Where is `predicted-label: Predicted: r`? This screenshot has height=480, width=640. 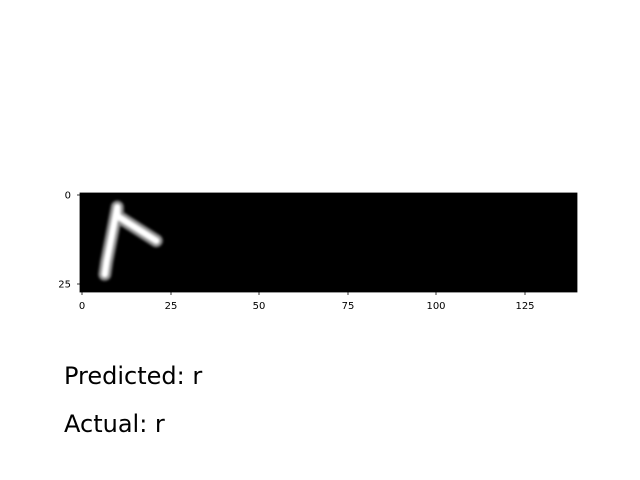 predicted-label: Predicted: r is located at coordinates (133, 376).